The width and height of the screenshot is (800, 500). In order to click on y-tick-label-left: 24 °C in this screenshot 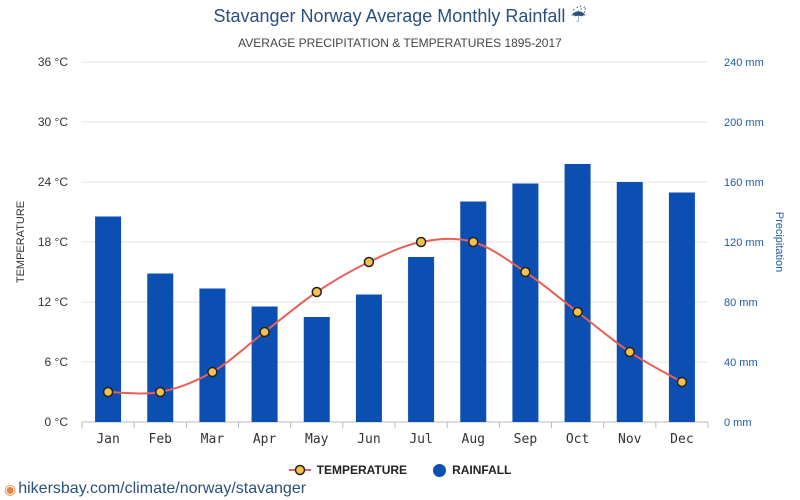, I will do `click(53, 182)`.